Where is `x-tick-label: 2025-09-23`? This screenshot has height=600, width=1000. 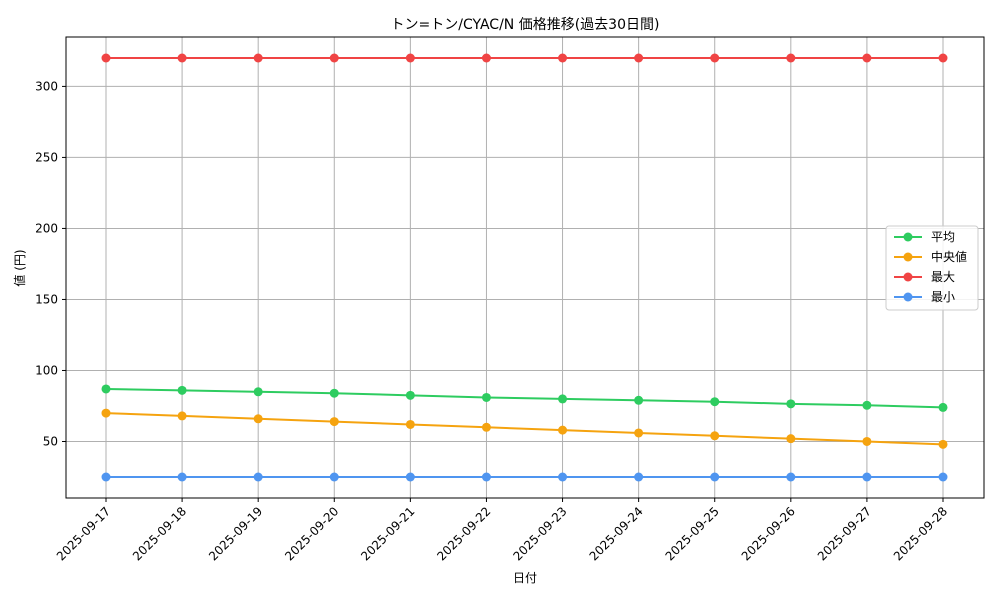
x-tick-label: 2025-09-23 is located at coordinates (539, 533).